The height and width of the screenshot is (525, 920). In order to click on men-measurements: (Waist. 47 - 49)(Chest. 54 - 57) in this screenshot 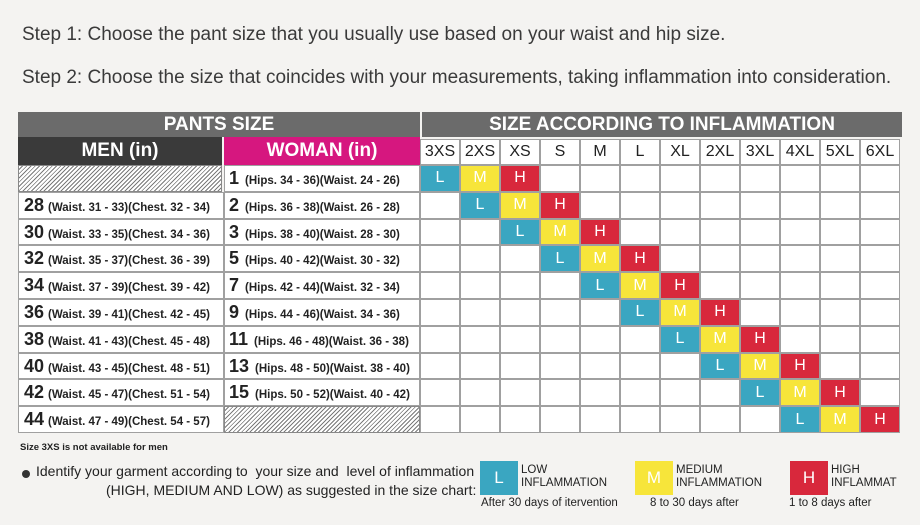, I will do `click(129, 422)`.